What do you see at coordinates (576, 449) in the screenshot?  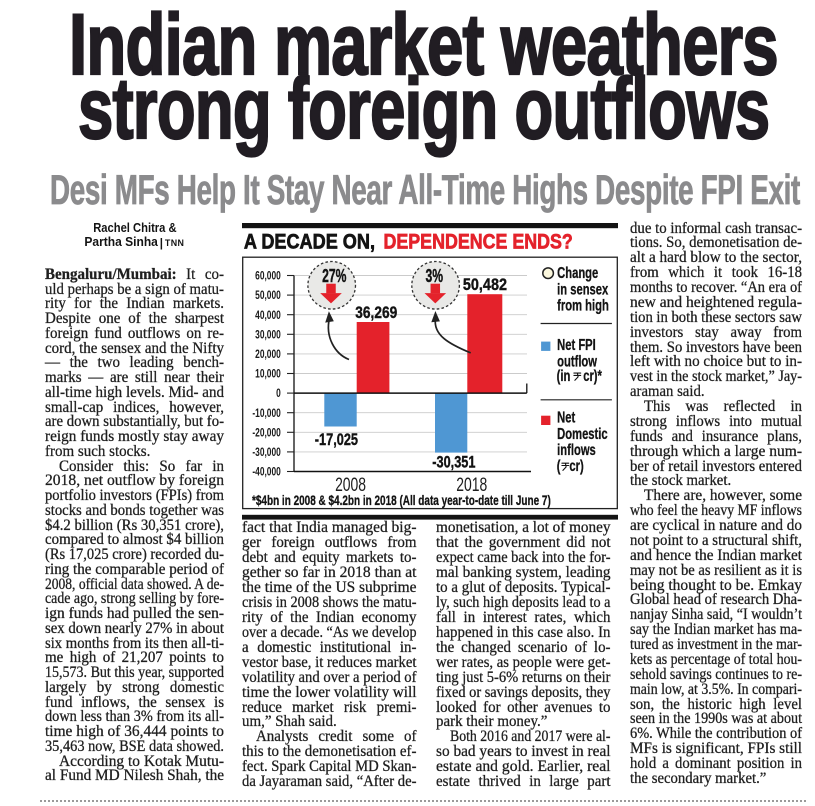 I see `svg-text: inflows` at bounding box center [576, 449].